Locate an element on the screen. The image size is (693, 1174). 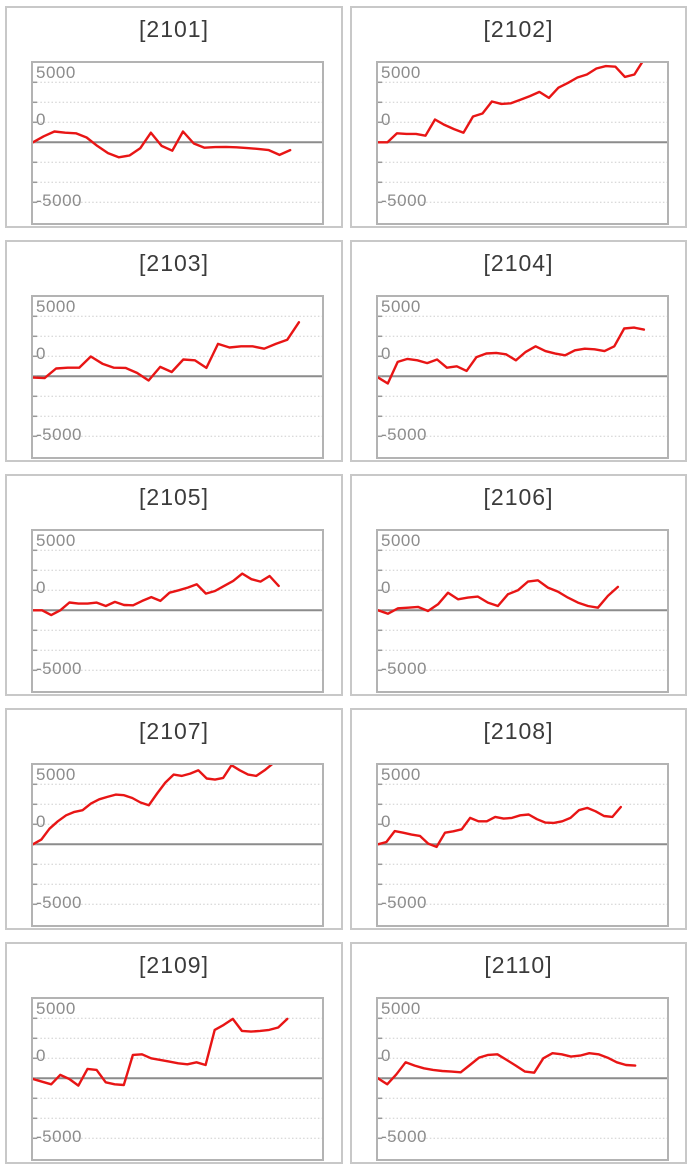
chart-card-2106: [2106] 5000 0 -5000 is located at coordinates (518, 585).